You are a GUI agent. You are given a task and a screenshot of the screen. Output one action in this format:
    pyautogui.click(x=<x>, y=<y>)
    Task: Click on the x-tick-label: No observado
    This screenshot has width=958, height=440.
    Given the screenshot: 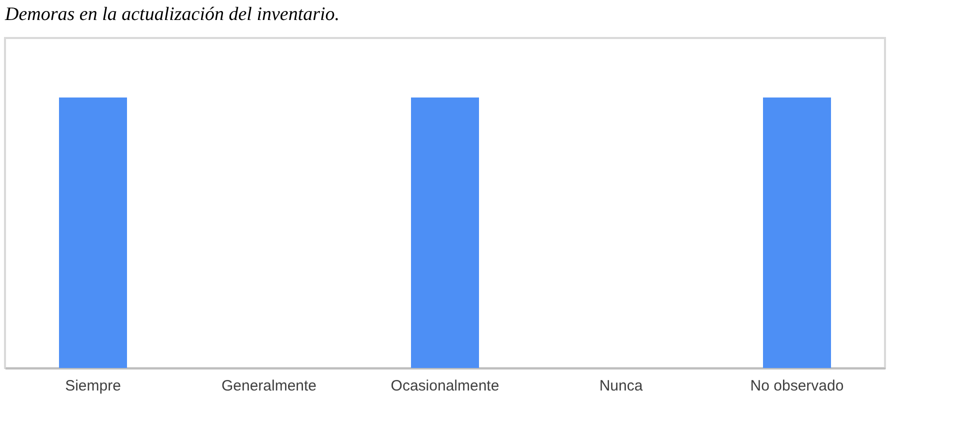 What is the action you would take?
    pyautogui.click(x=797, y=386)
    